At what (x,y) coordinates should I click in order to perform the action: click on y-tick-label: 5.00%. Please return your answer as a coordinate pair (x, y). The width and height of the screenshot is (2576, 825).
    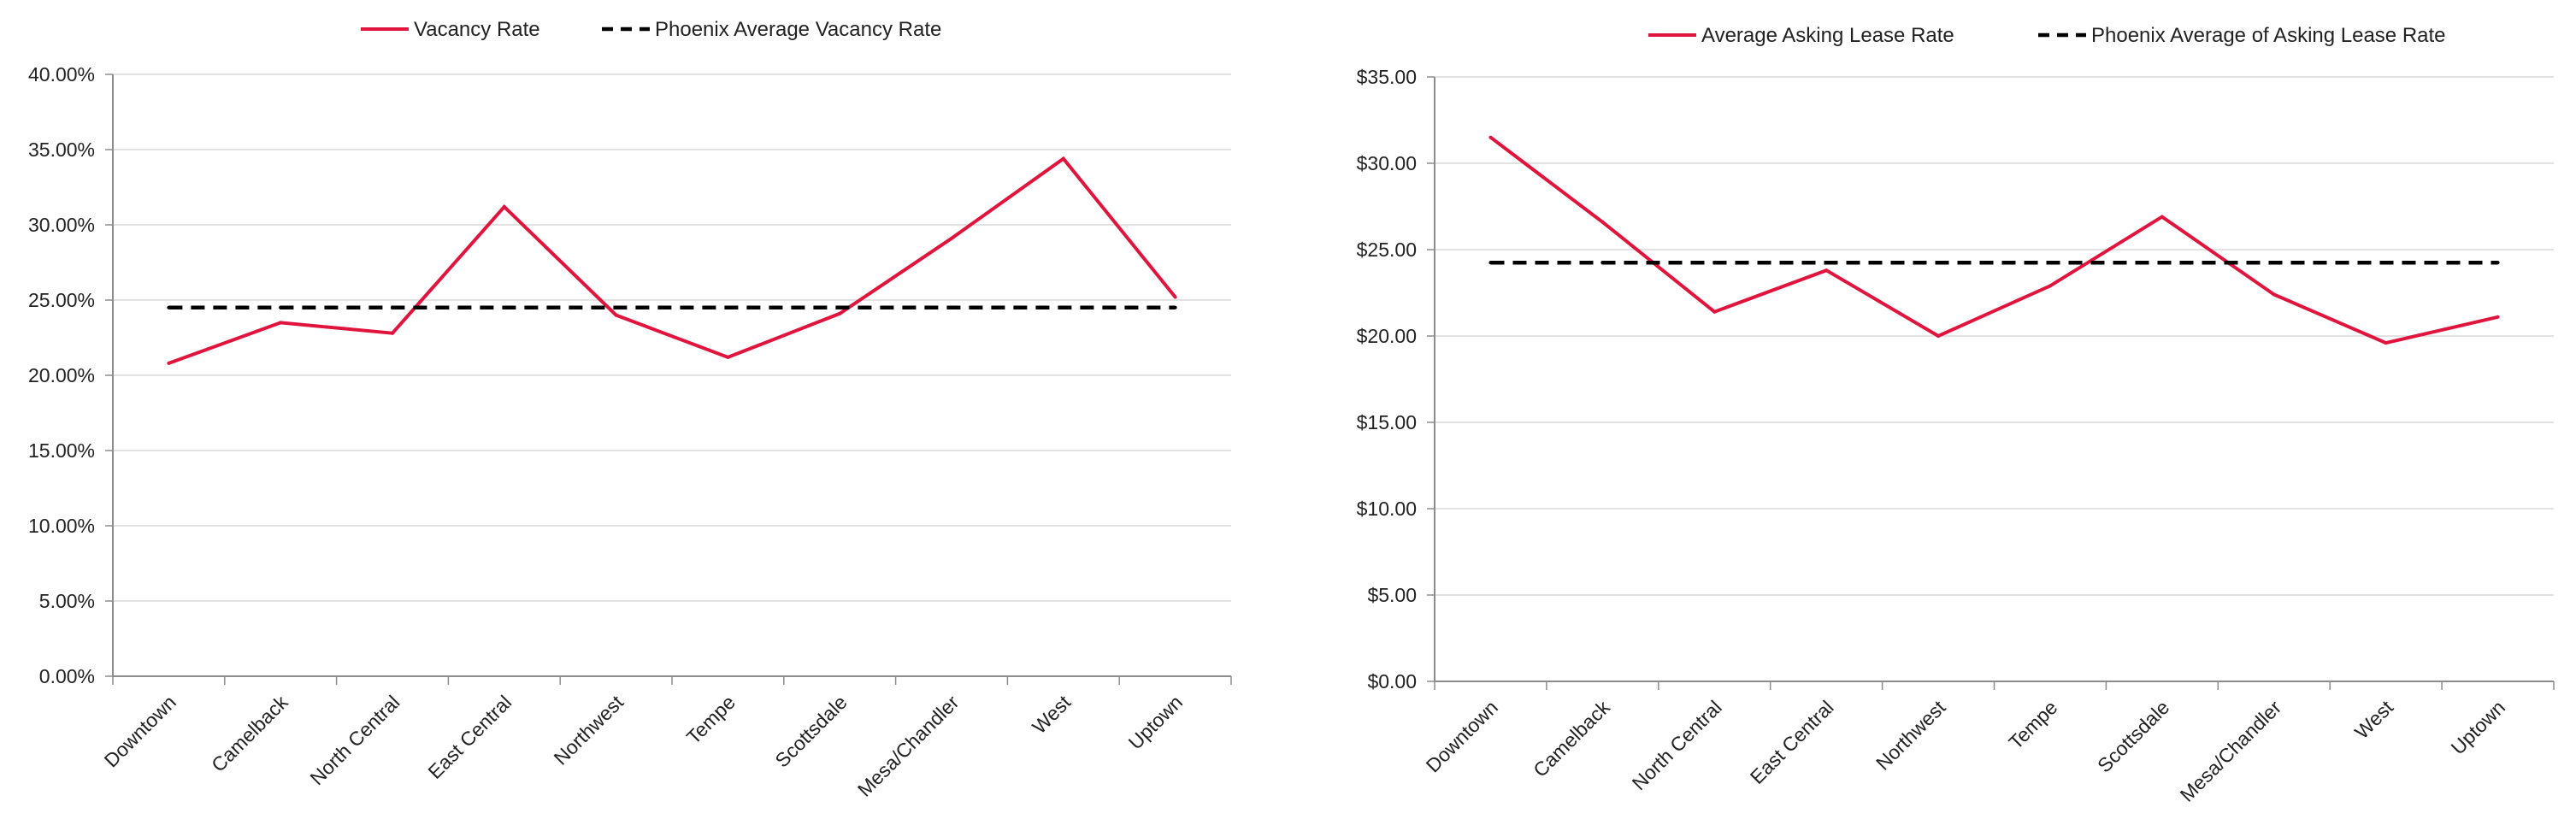
    Looking at the image, I should click on (67, 601).